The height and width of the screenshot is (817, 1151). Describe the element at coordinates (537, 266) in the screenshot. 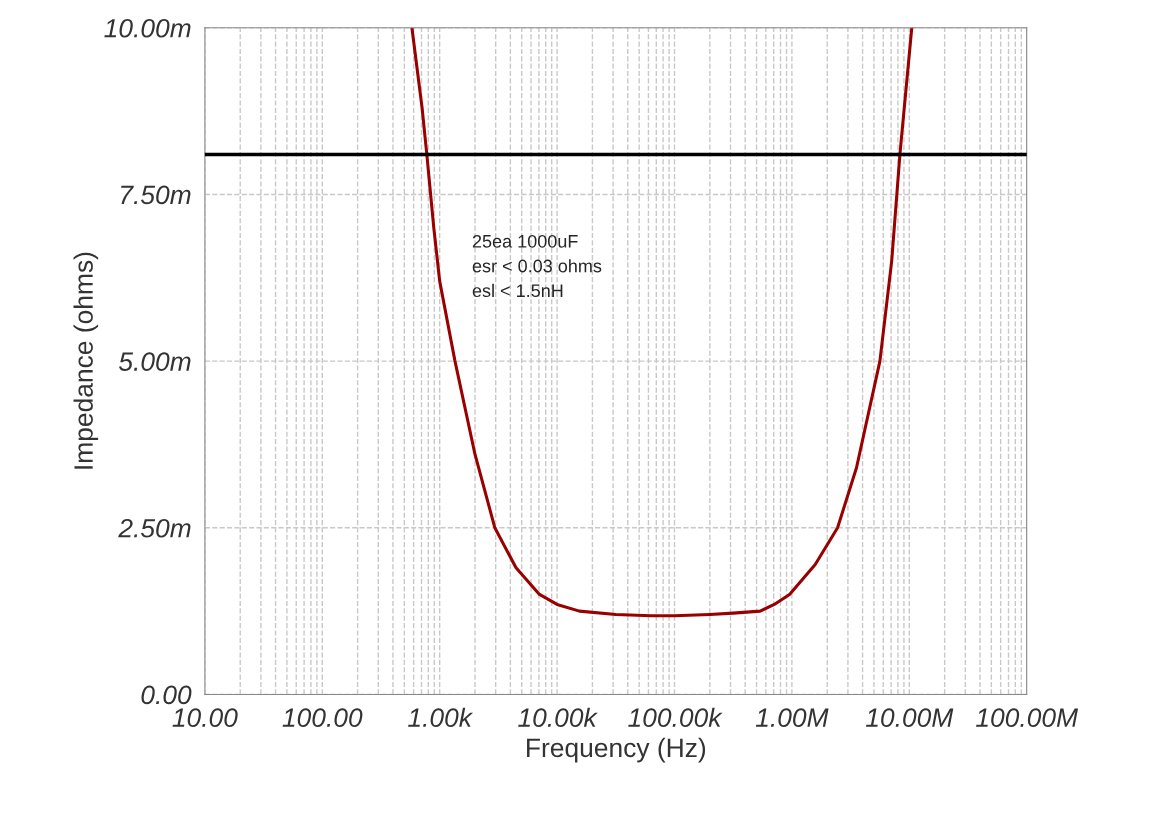

I see `annotation: 25ea 1000uF esr < 0.03 ohms esl < 1.5nH` at that location.